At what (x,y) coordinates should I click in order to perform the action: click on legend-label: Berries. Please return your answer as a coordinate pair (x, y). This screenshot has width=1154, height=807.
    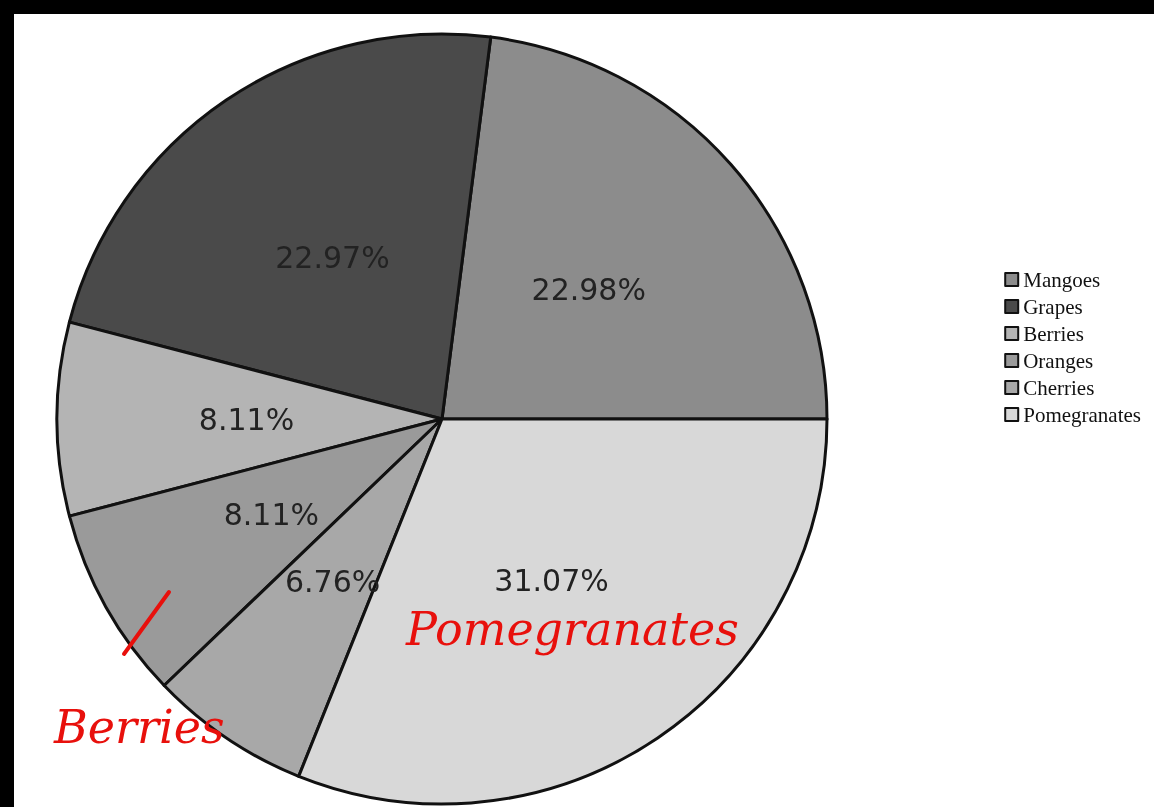
    Looking at the image, I should click on (1053, 333).